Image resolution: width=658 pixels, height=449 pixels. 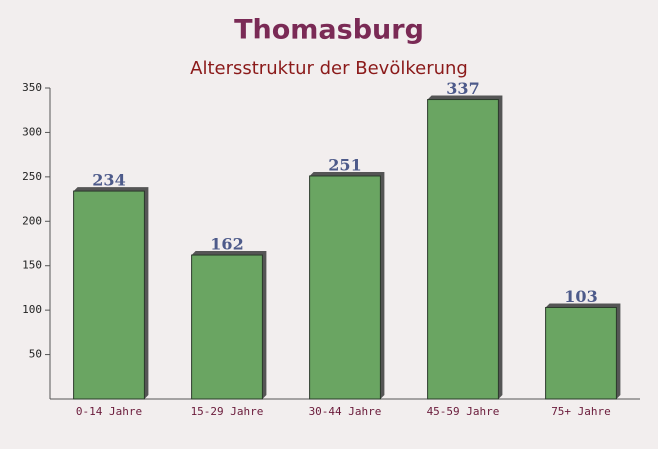 What do you see at coordinates (32, 87) in the screenshot?
I see `y-tick-label: 350` at bounding box center [32, 87].